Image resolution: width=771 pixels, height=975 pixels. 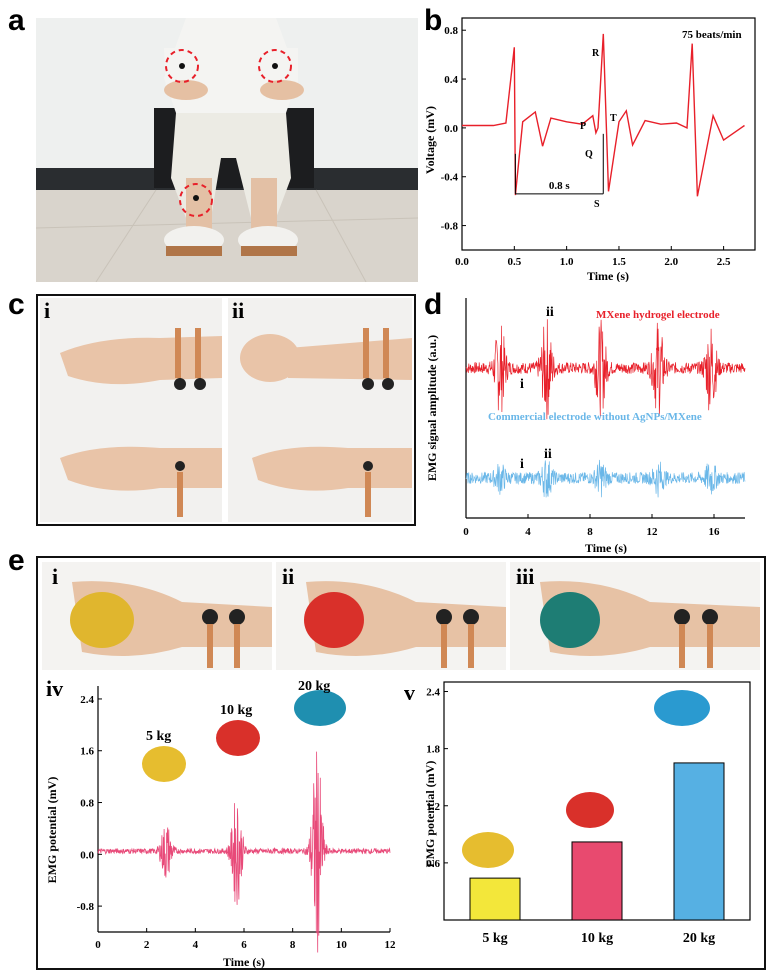 What do you see at coordinates (293, 945) in the screenshot?
I see `emg-weight-xtick-label: 8` at bounding box center [293, 945].